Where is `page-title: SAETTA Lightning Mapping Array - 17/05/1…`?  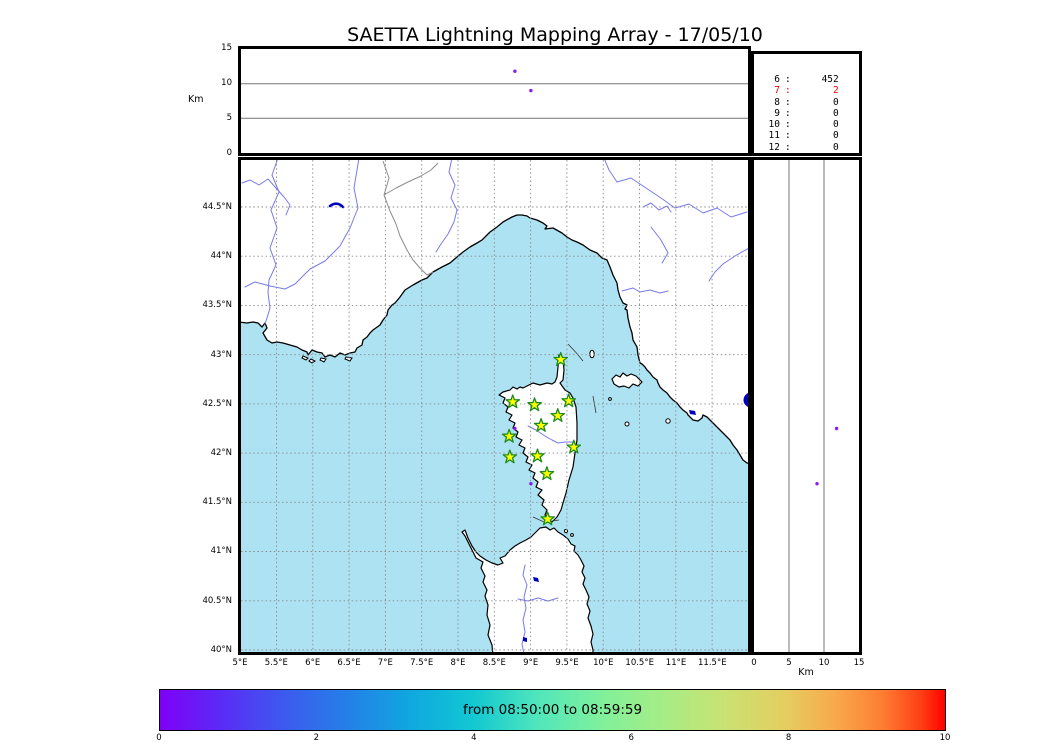 page-title: SAETTA Lightning Mapping Array - 17/05/1… is located at coordinates (555, 35).